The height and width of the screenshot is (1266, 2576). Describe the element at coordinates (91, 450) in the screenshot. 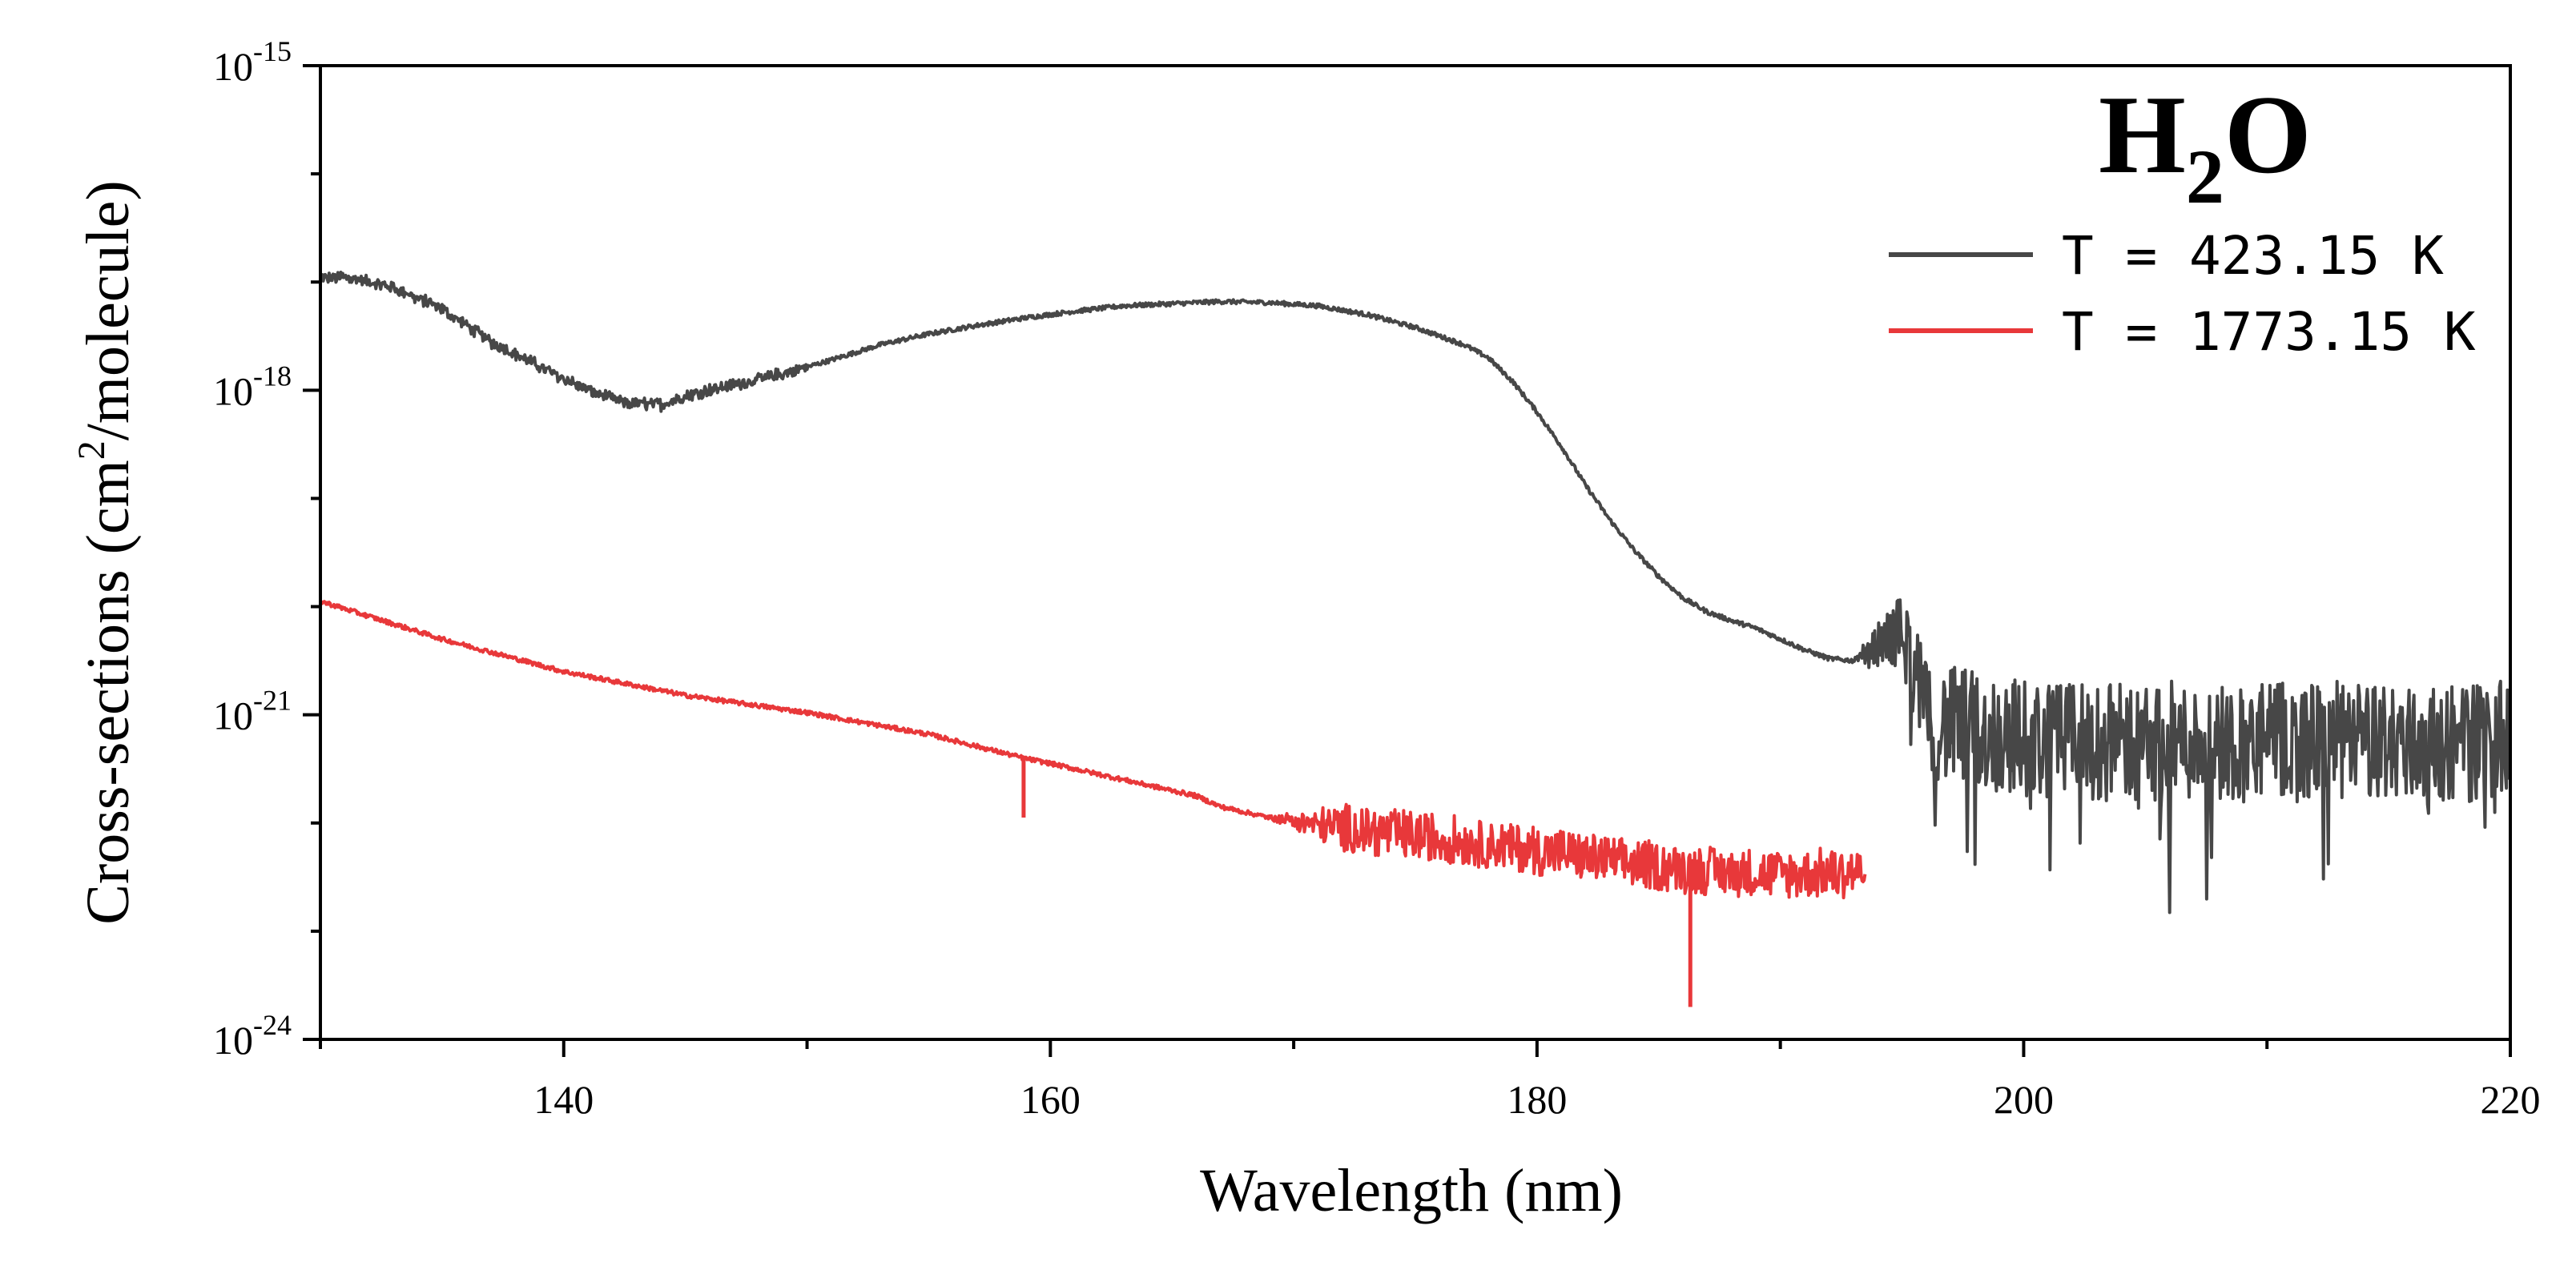

I see `y-axis-title-sup: 2` at that location.